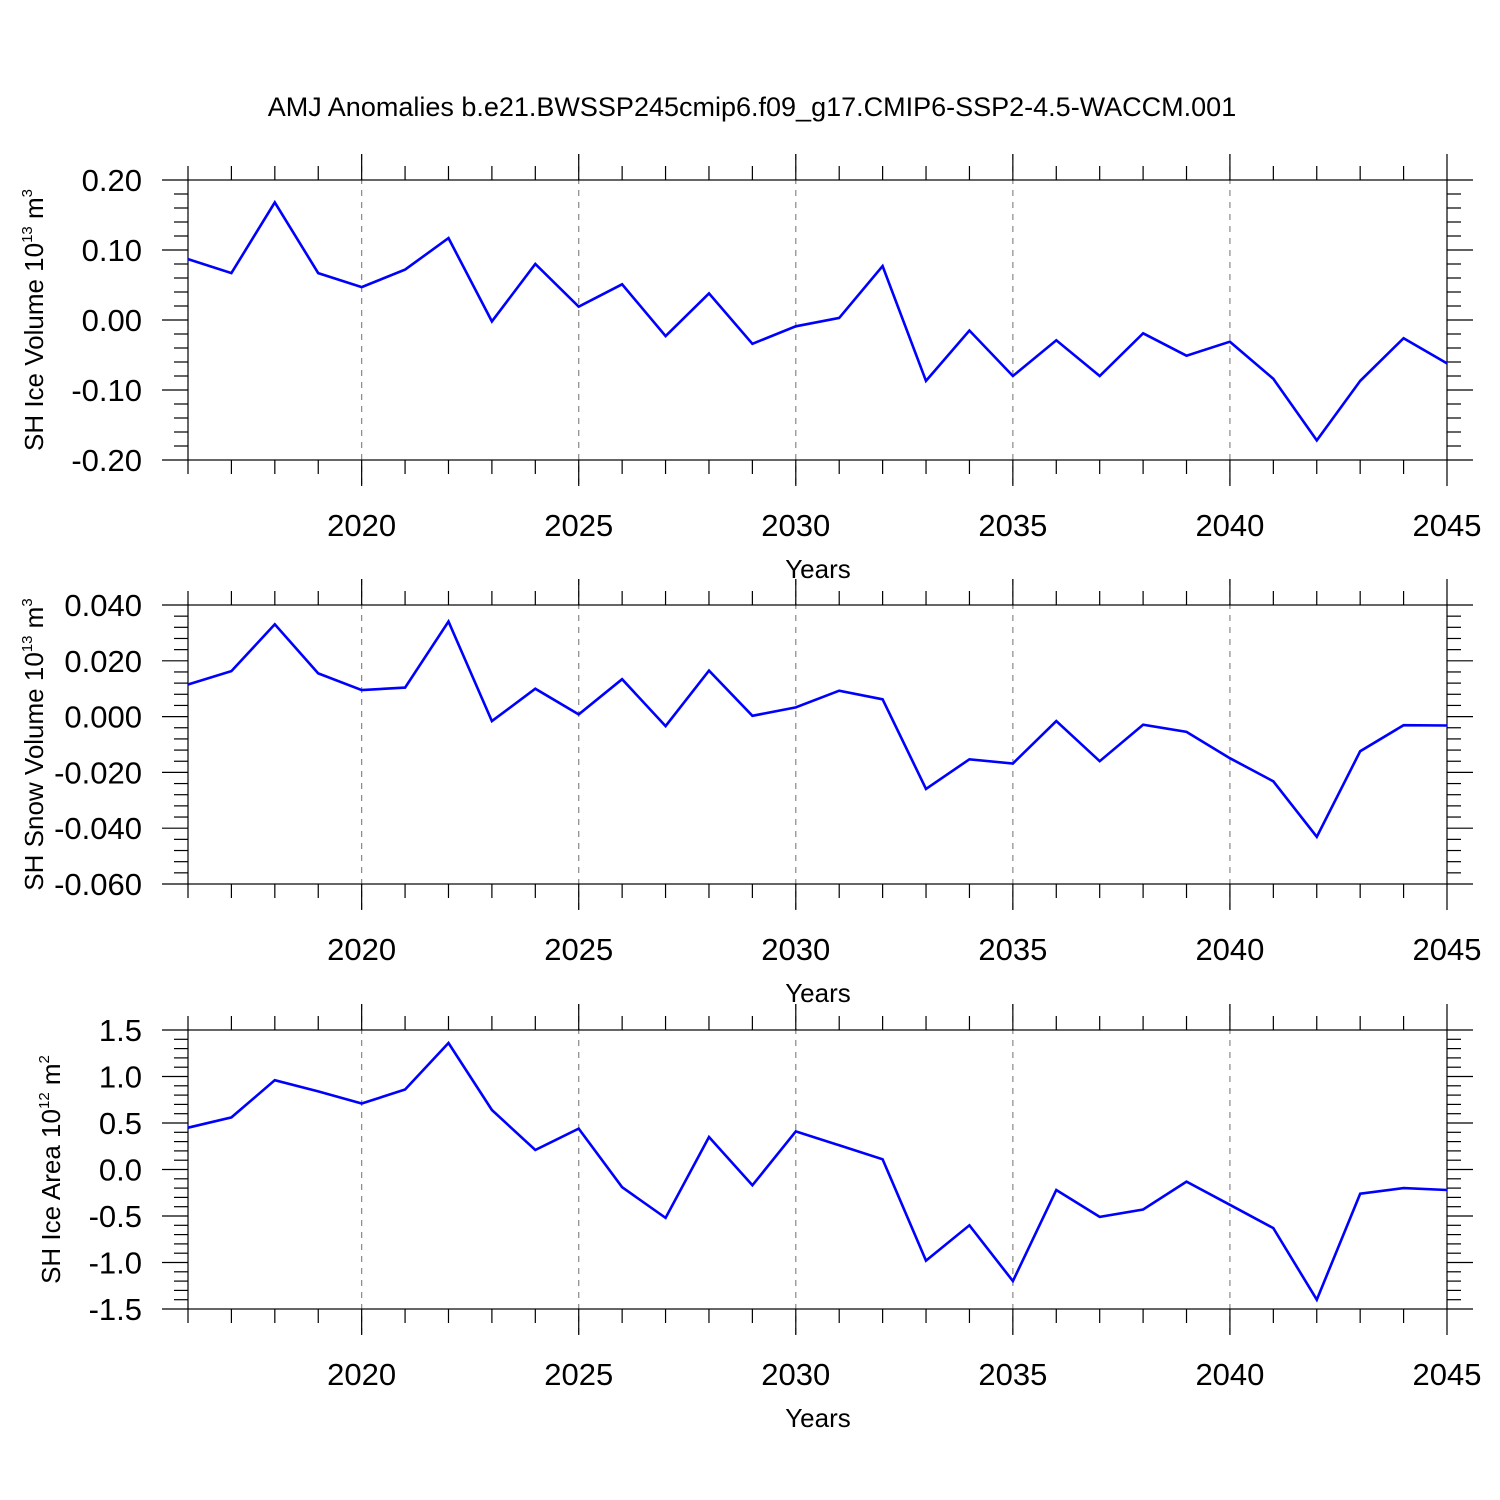 Image resolution: width=1500 pixels, height=1500 pixels. What do you see at coordinates (112, 320) in the screenshot?
I see `y-tick-label: 0.00` at bounding box center [112, 320].